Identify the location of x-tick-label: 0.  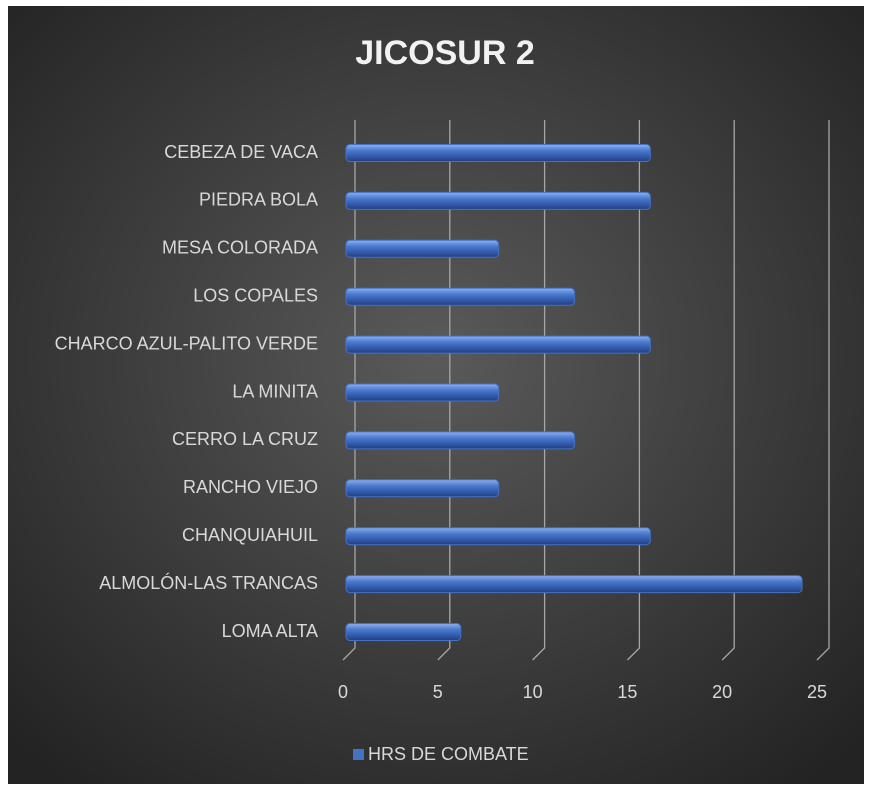
(343, 692).